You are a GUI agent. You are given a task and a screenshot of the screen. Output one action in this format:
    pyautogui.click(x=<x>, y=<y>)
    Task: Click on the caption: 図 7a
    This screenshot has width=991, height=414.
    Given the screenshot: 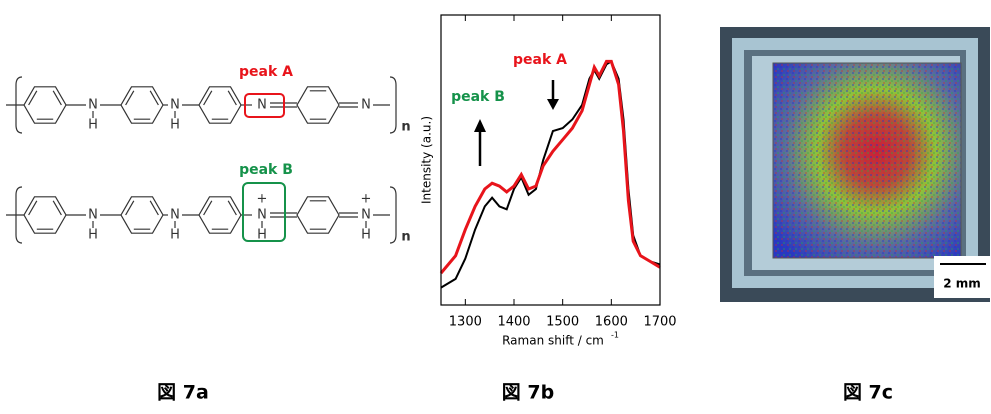 What is the action you would take?
    pyautogui.click(x=183, y=393)
    